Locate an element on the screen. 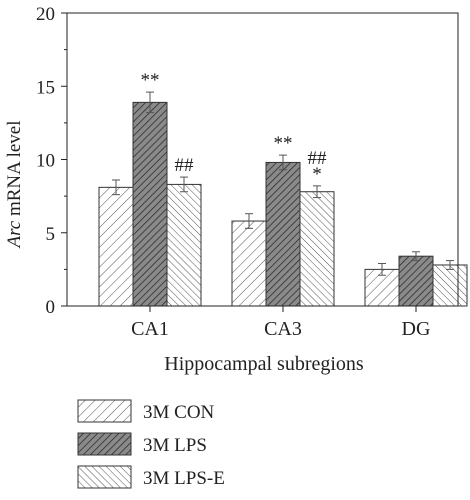 The width and height of the screenshot is (470, 500). significance-marker: * is located at coordinates (317, 174).